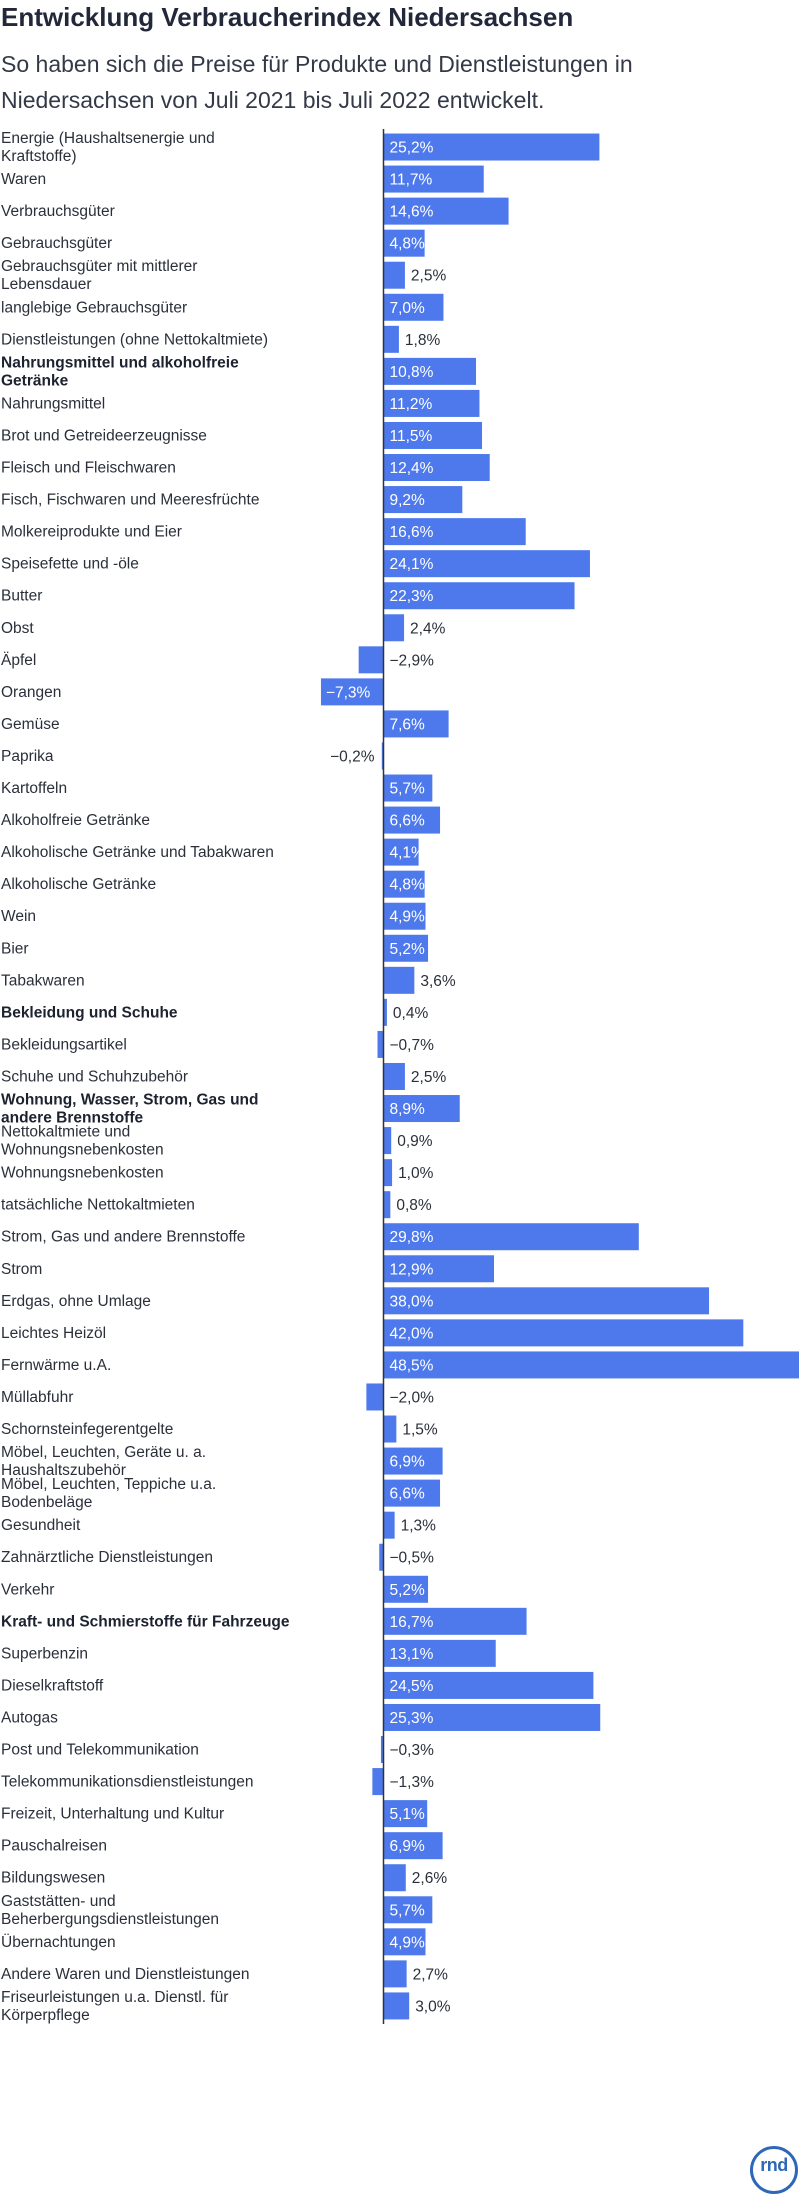  Describe the element at coordinates (130, 500) in the screenshot. I see `category-label: Fisch, Fischwaren und Meeresfrüchte` at that location.